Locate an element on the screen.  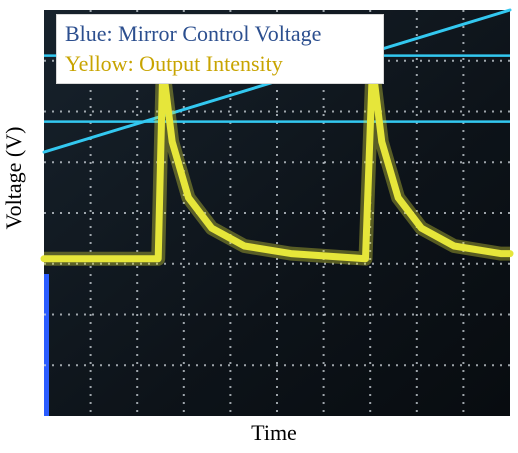
screen-left-edge is located at coordinates (46, 345).